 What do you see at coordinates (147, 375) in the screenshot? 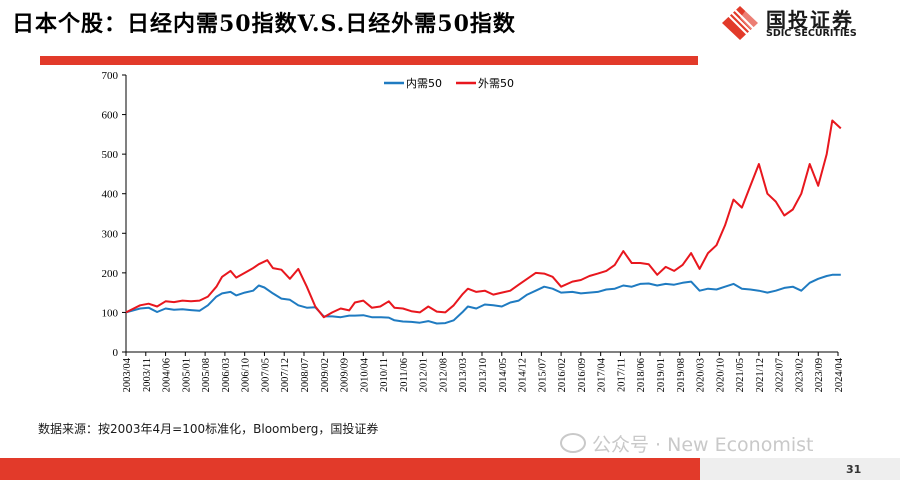
I see `x-tick-label: 2003/11` at bounding box center [147, 375].